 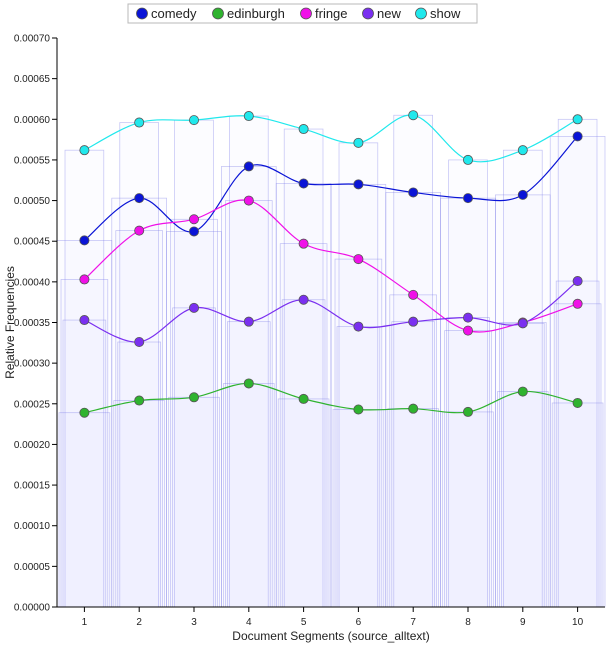 What do you see at coordinates (389, 13) in the screenshot?
I see `legend-label: new` at bounding box center [389, 13].